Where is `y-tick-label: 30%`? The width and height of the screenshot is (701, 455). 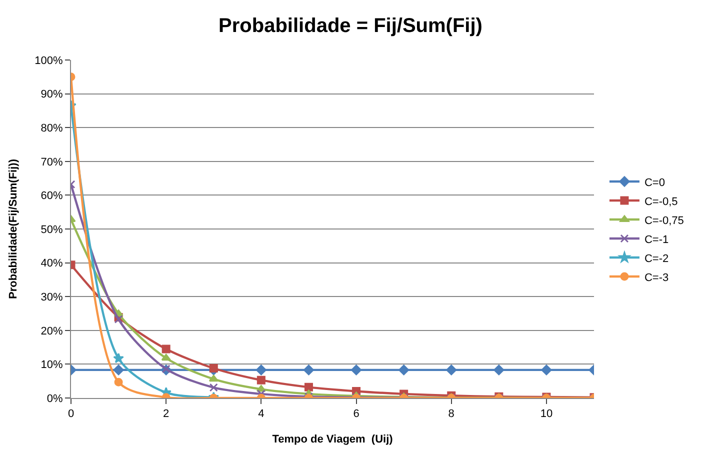 y-tick-label: 30% is located at coordinates (52, 297).